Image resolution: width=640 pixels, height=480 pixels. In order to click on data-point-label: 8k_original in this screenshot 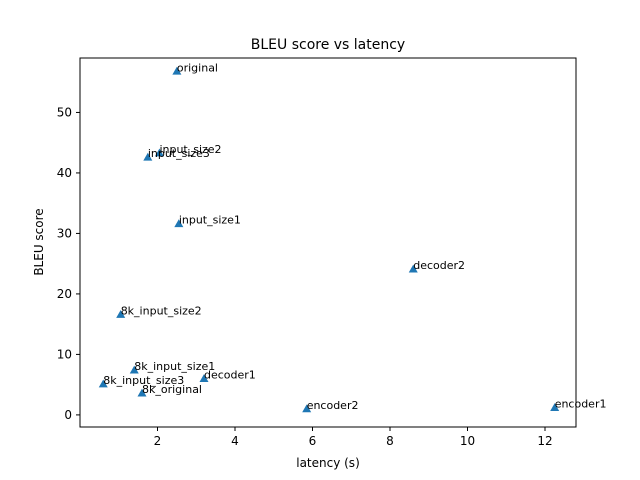, I will do `click(172, 389)`.